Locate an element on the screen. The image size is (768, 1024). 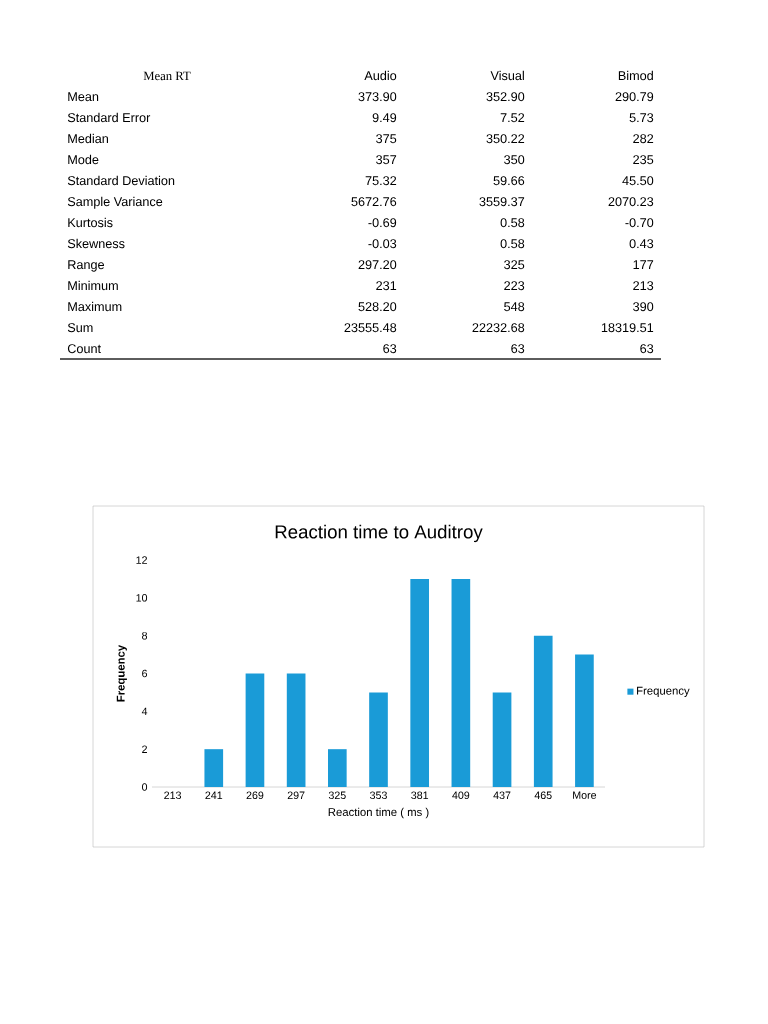
text: 375 is located at coordinates (386, 139).